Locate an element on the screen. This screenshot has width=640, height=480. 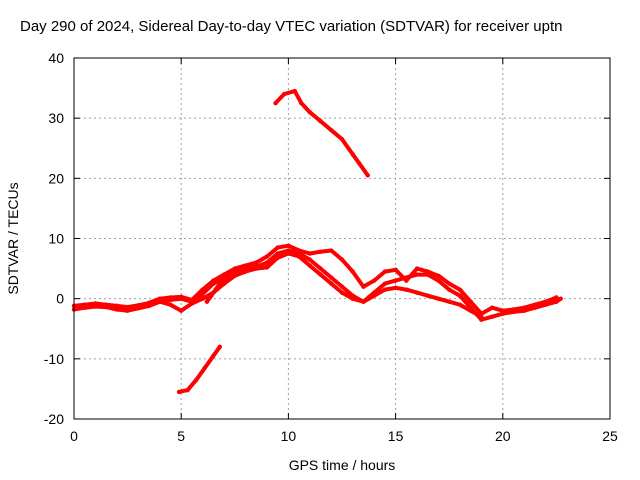
series-upper-arc is located at coordinates (321, 133).